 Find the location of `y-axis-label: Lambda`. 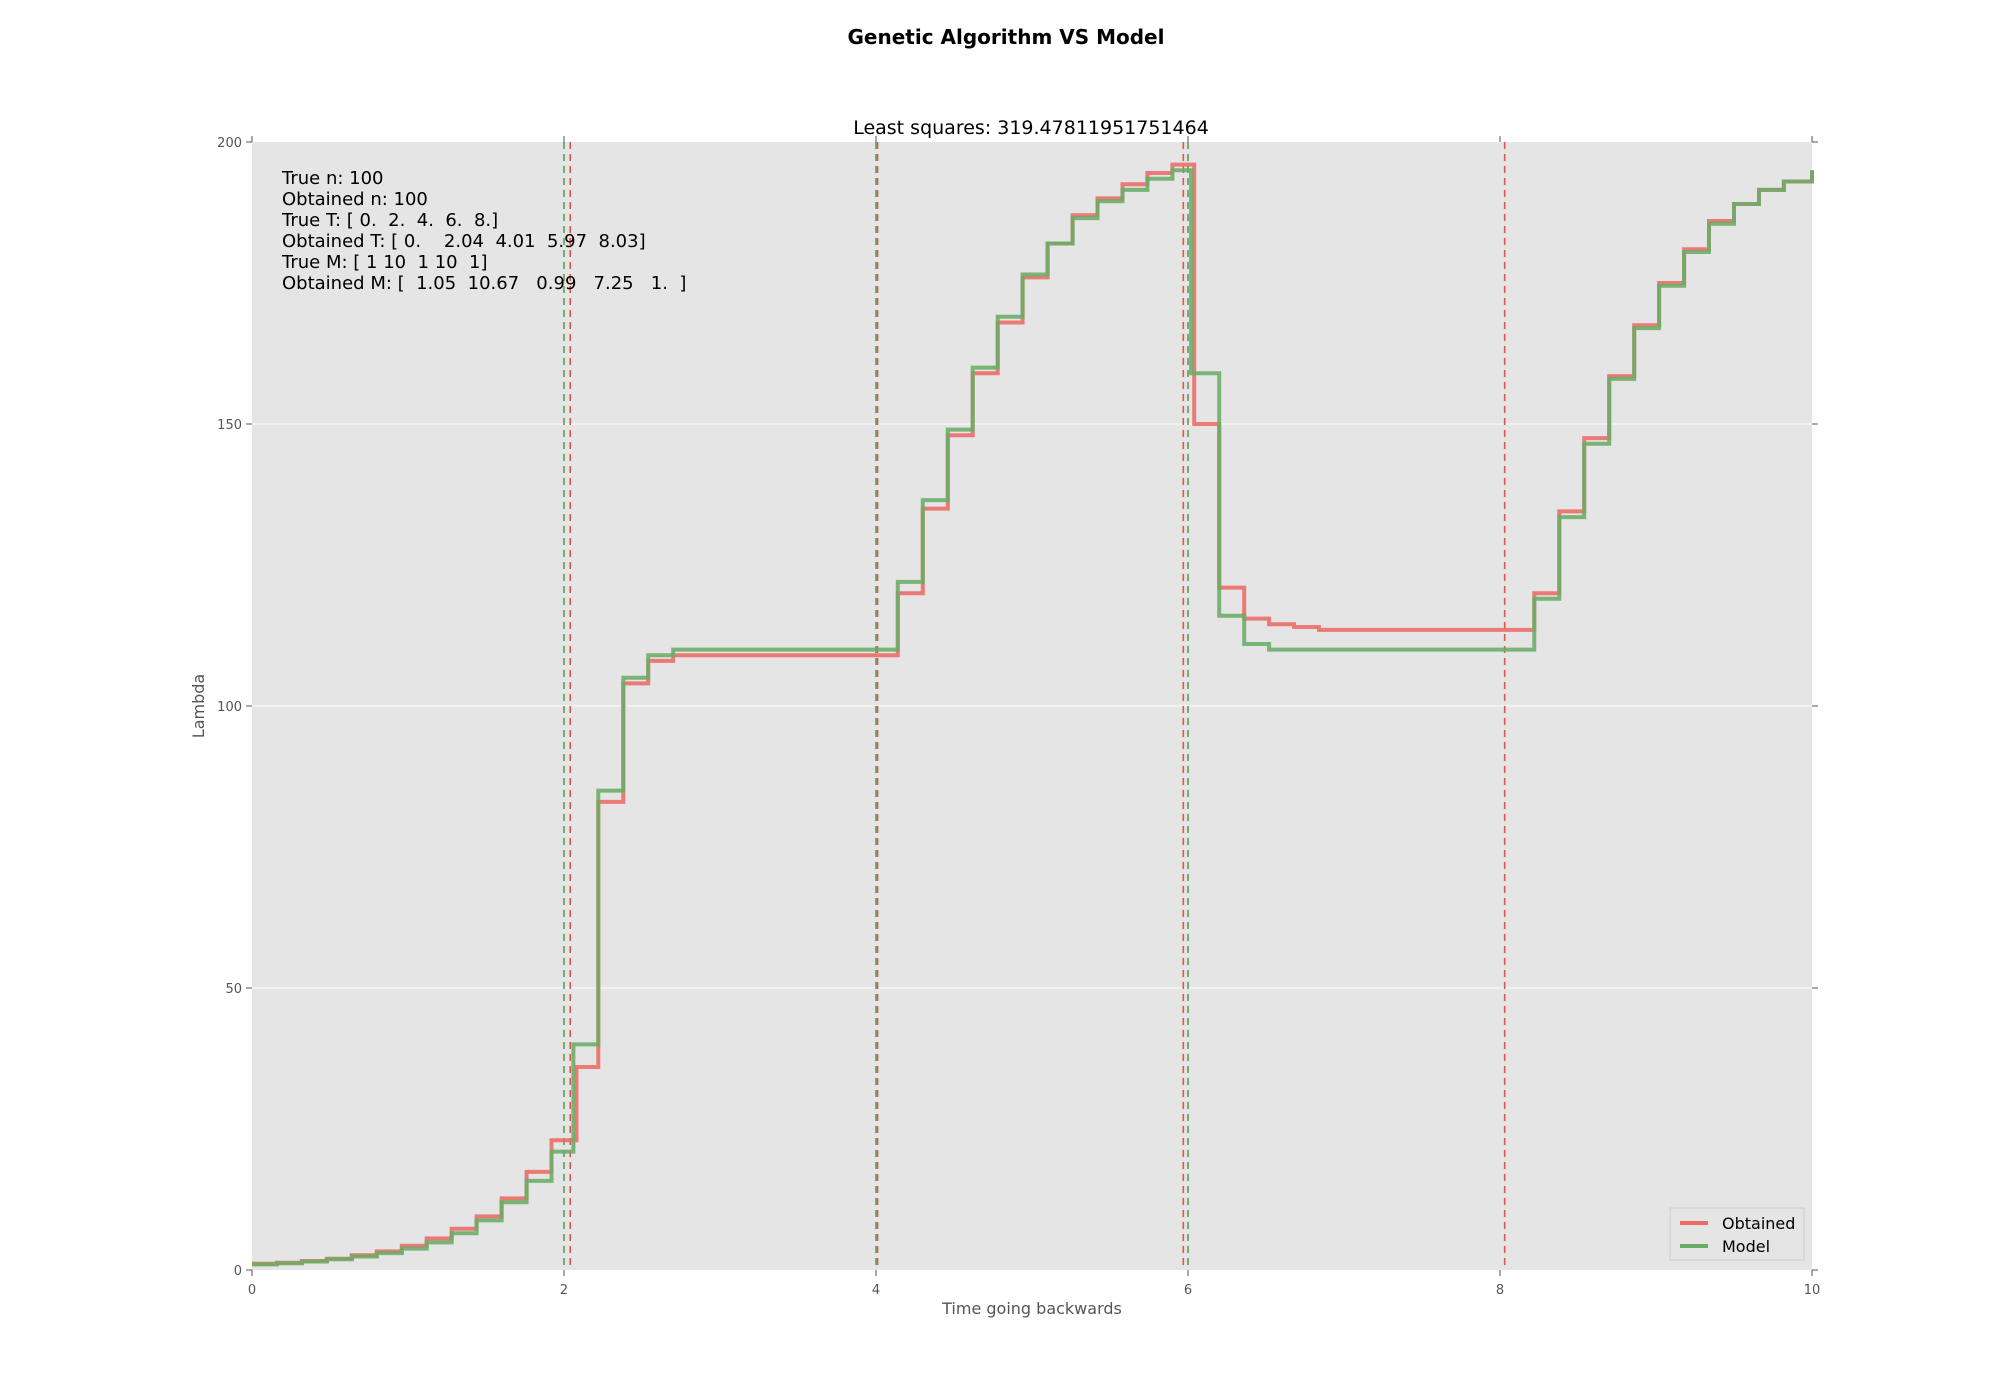

y-axis-label: Lambda is located at coordinates (198, 706).